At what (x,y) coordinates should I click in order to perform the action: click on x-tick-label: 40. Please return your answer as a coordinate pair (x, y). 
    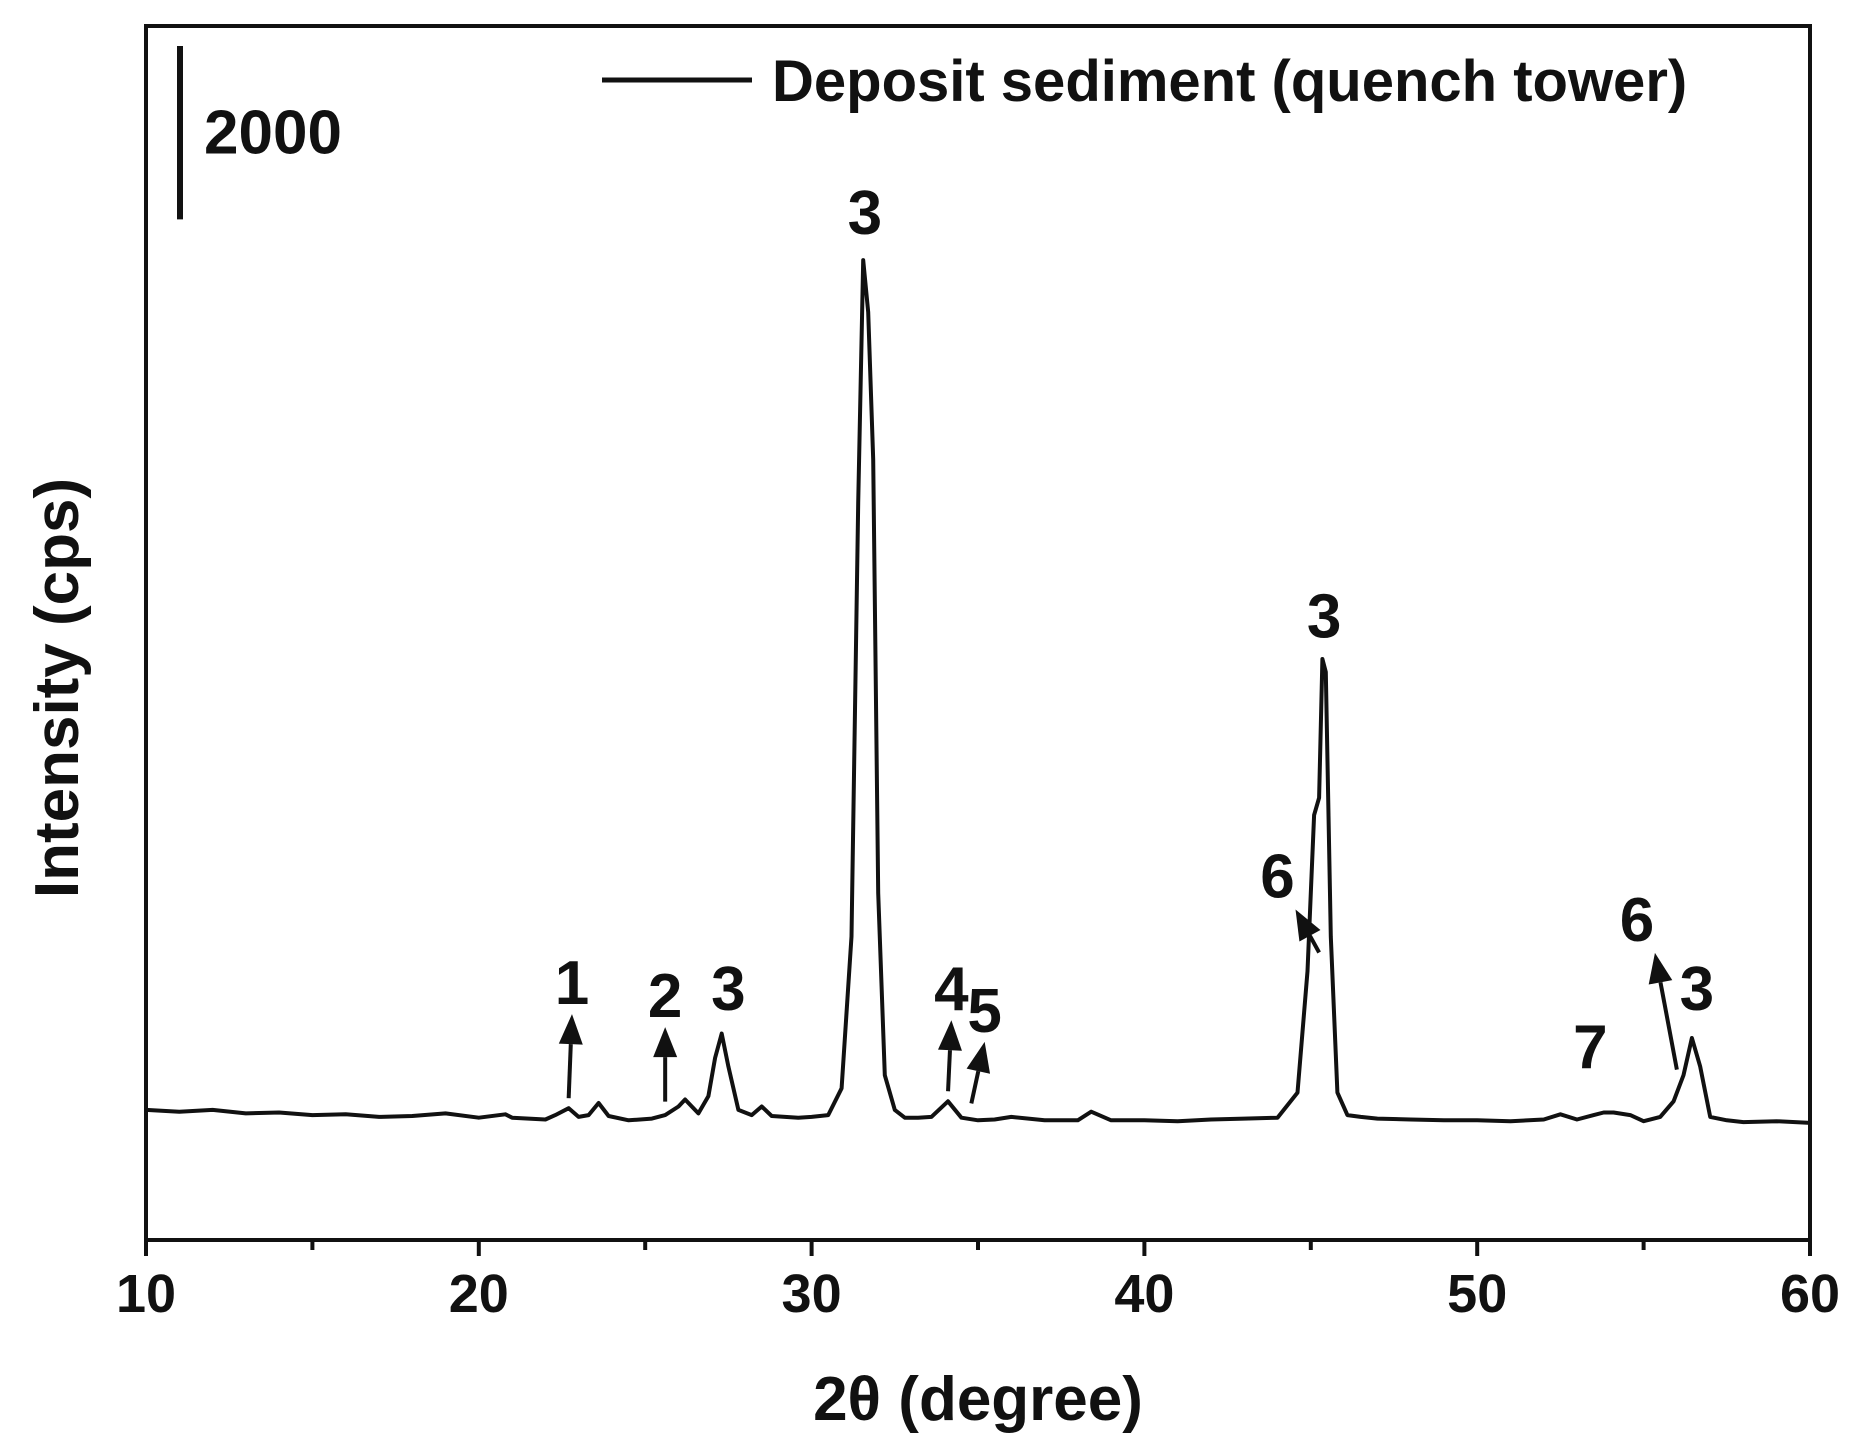
    Looking at the image, I should click on (1144, 1294).